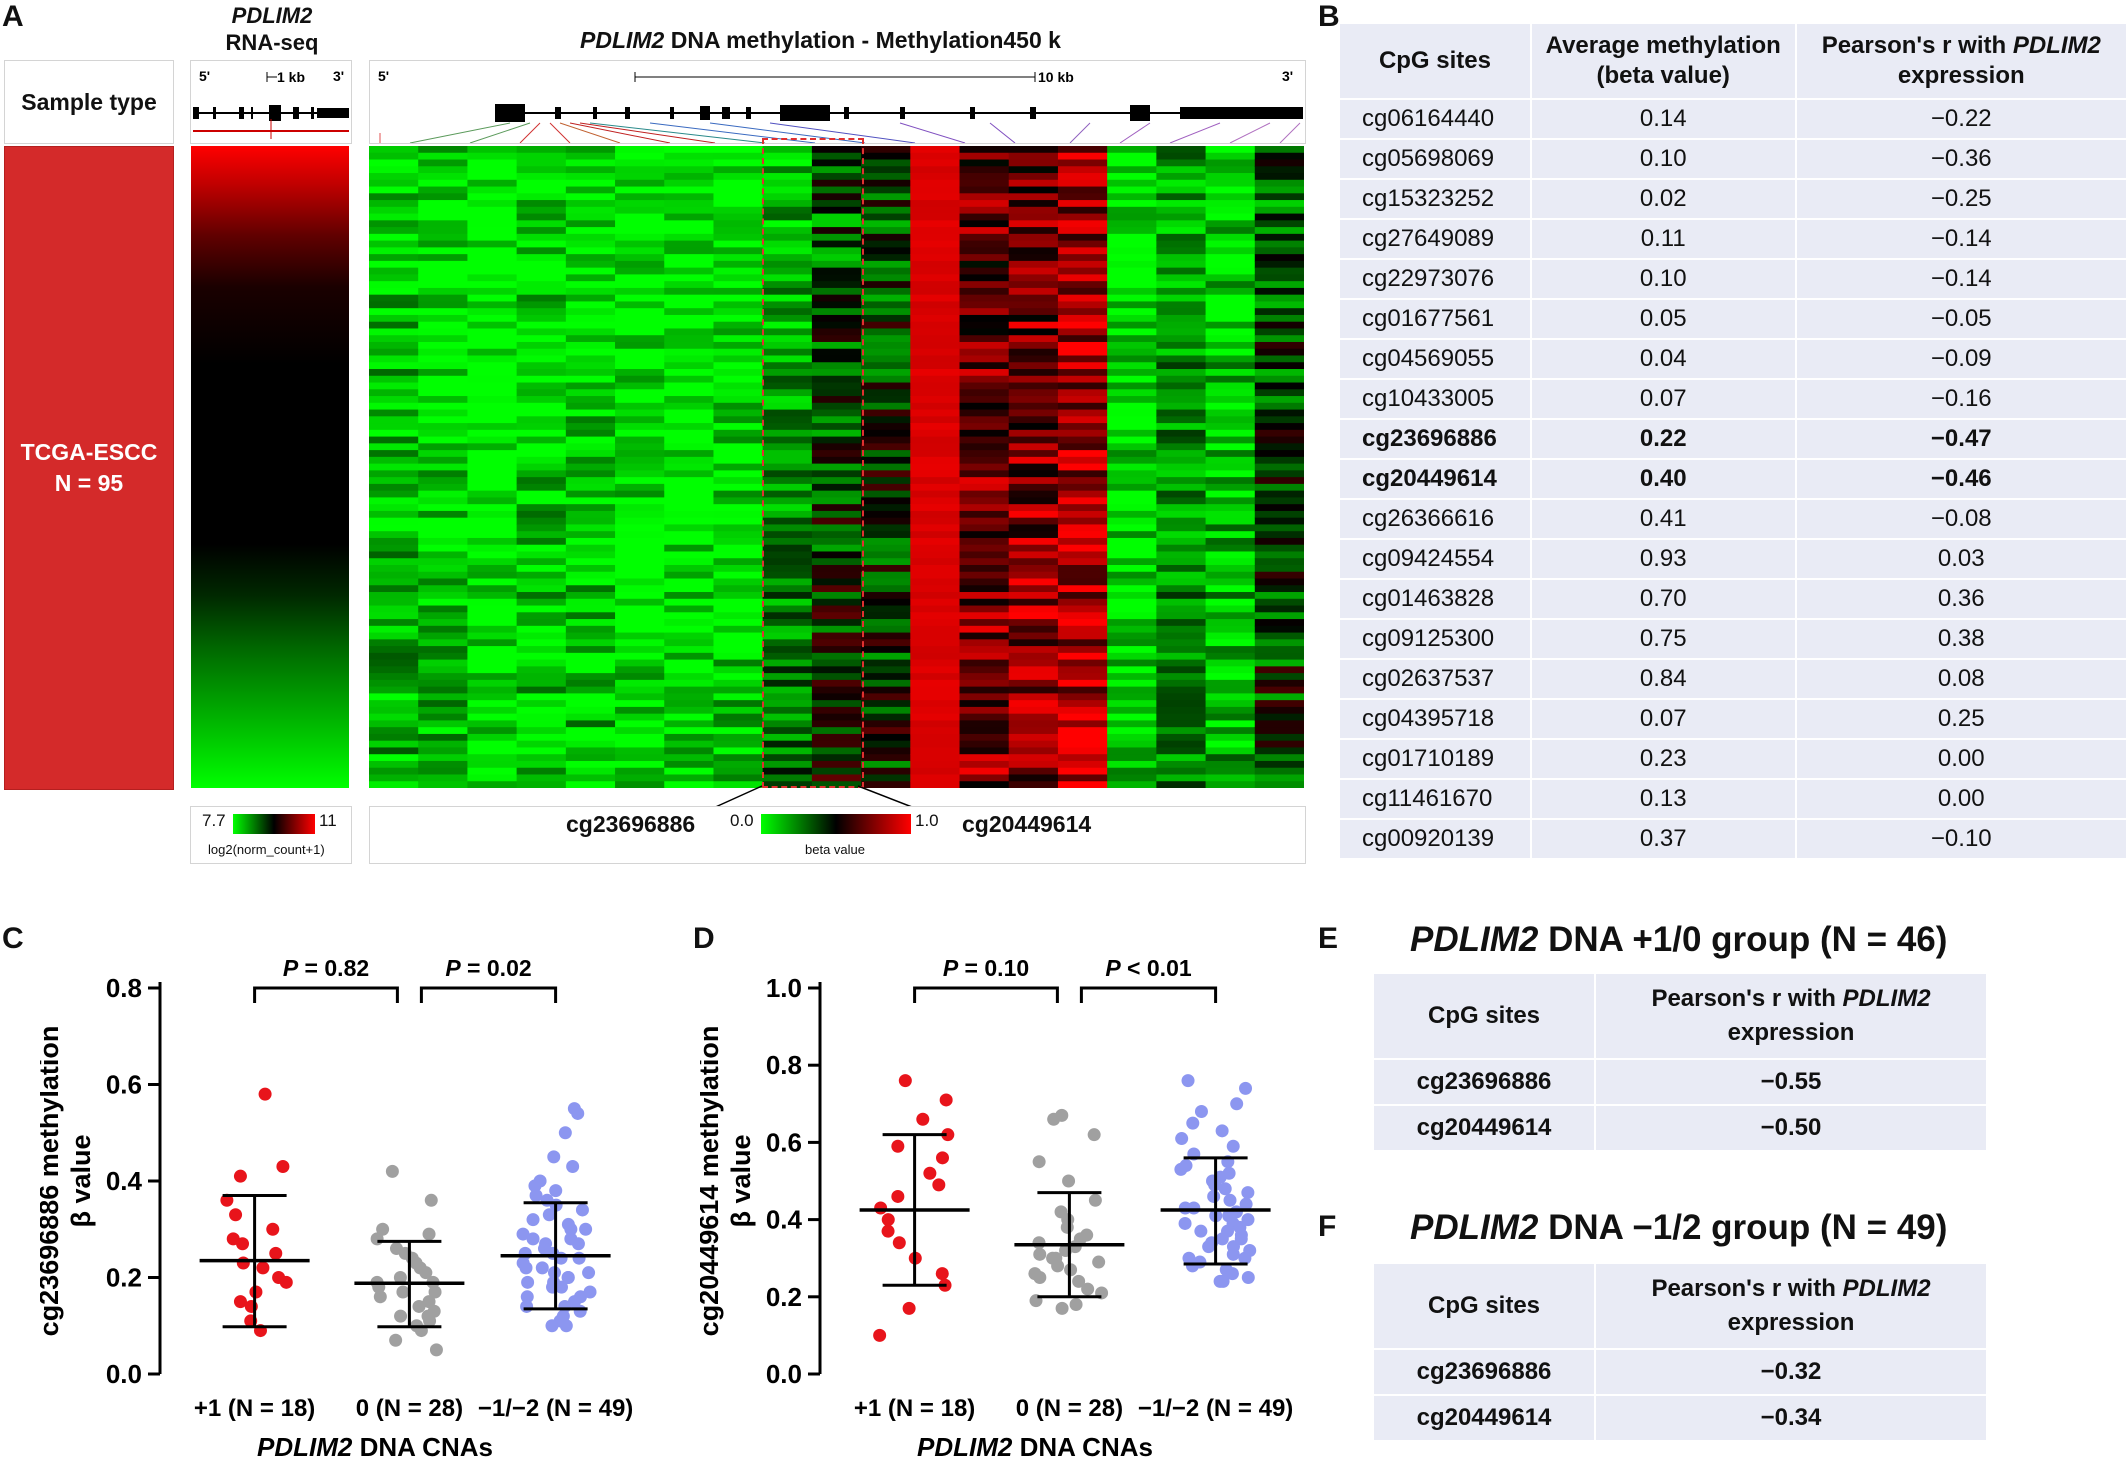 This screenshot has height=1479, width=2128. What do you see at coordinates (124, 1278) in the screenshot?
I see `y-tick-label: 0.2` at bounding box center [124, 1278].